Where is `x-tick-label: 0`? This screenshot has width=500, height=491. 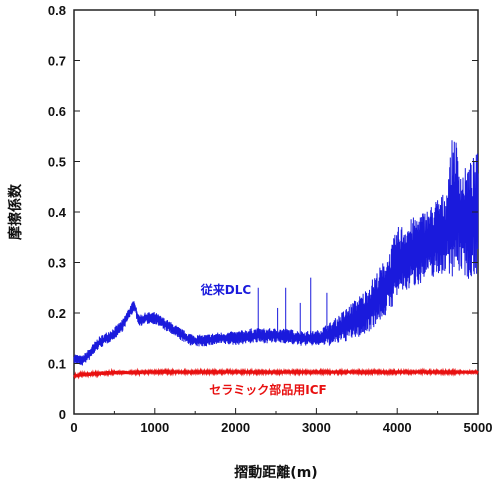
x-tick-label: 0 is located at coordinates (73, 427).